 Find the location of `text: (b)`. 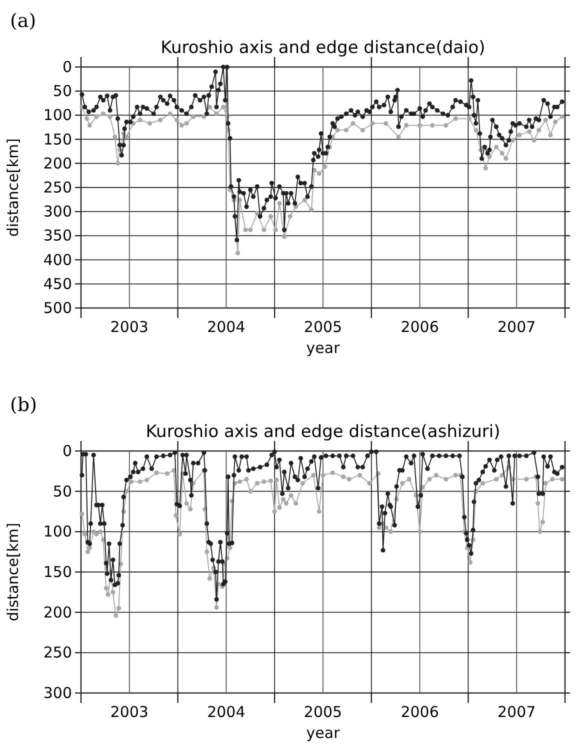

text: (b) is located at coordinates (23, 405).